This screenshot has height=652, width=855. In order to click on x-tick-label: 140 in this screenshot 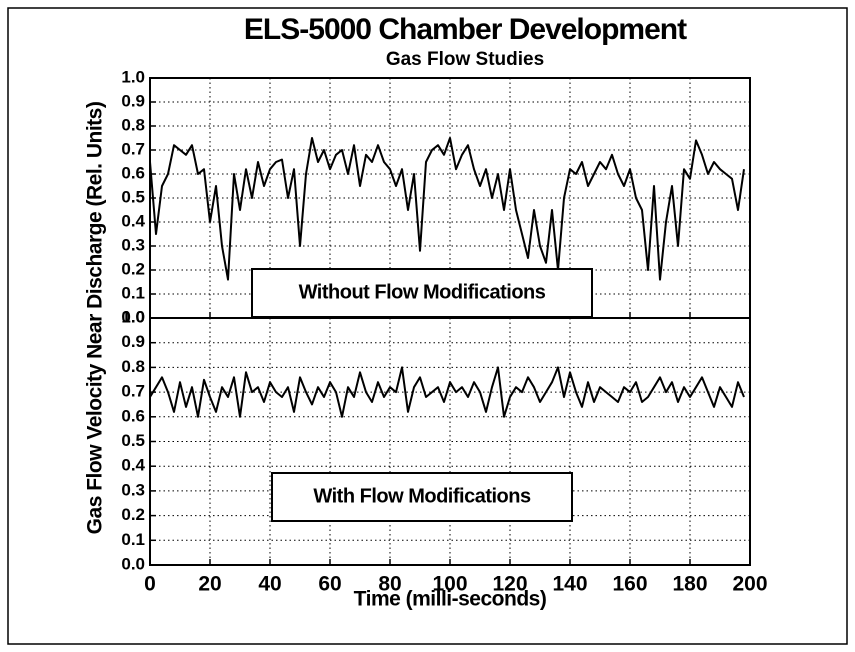, I will do `click(569, 584)`.